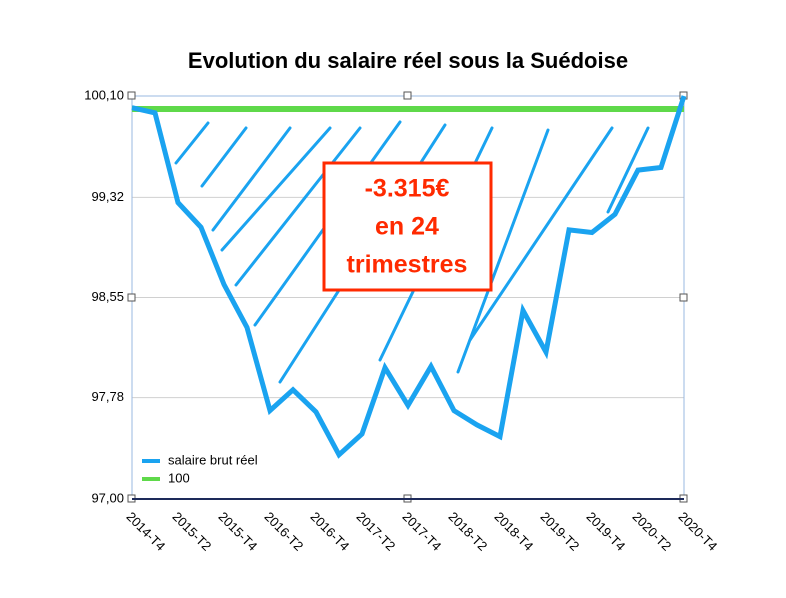 The width and height of the screenshot is (786, 598). I want to click on y-tick-label: 98,55, so click(107, 296).